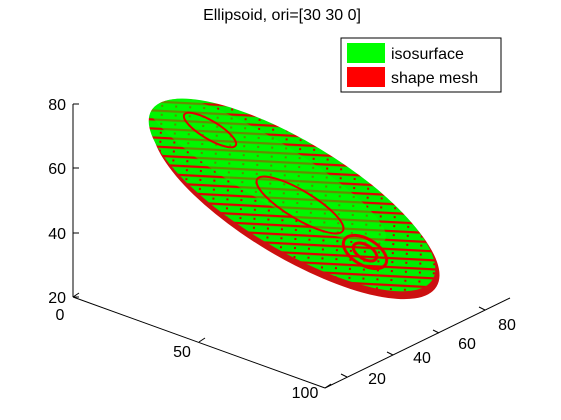 Image resolution: width=561 pixels, height=420 pixels. Describe the element at coordinates (63, 202) in the screenshot. I see `z-axis-ticks: 80 60 40 20` at that location.